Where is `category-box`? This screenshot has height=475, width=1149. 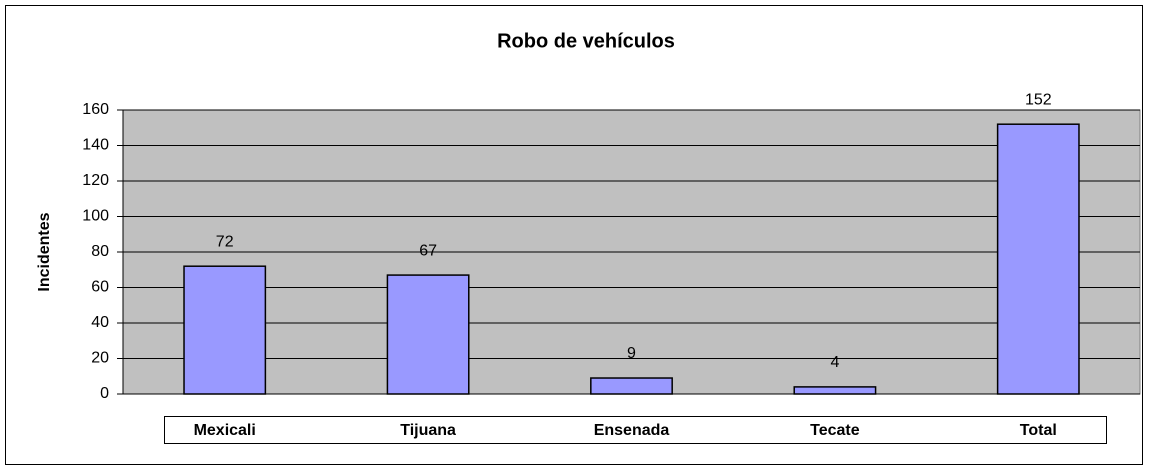 category-box is located at coordinates (635, 430).